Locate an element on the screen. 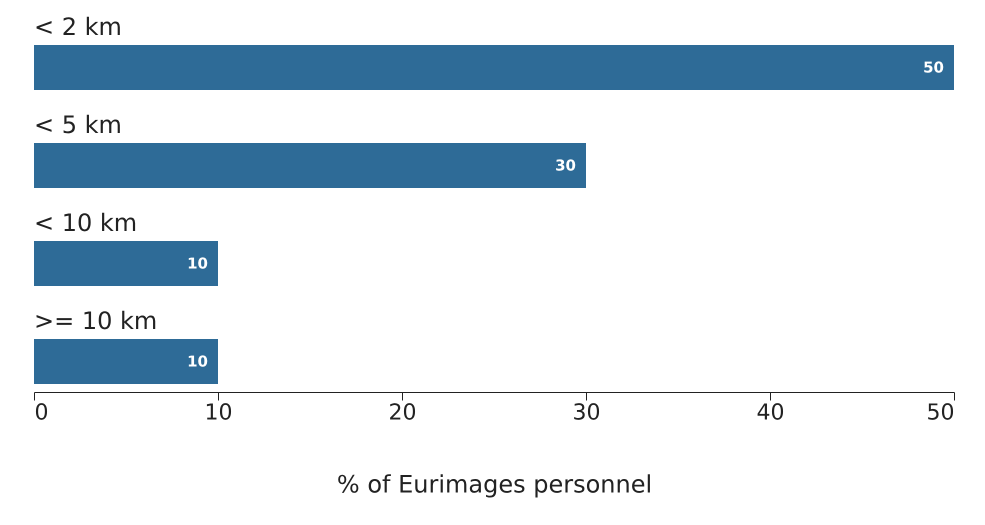  y-tick-label: < 2 km is located at coordinates (78, 27).